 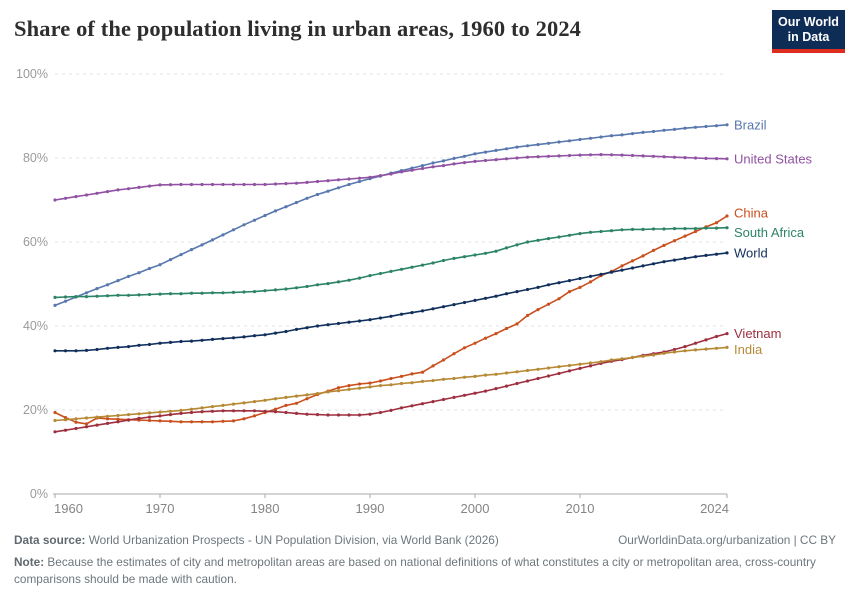 What do you see at coordinates (181, 255) in the screenshot?
I see `point-brazil-1972` at bounding box center [181, 255].